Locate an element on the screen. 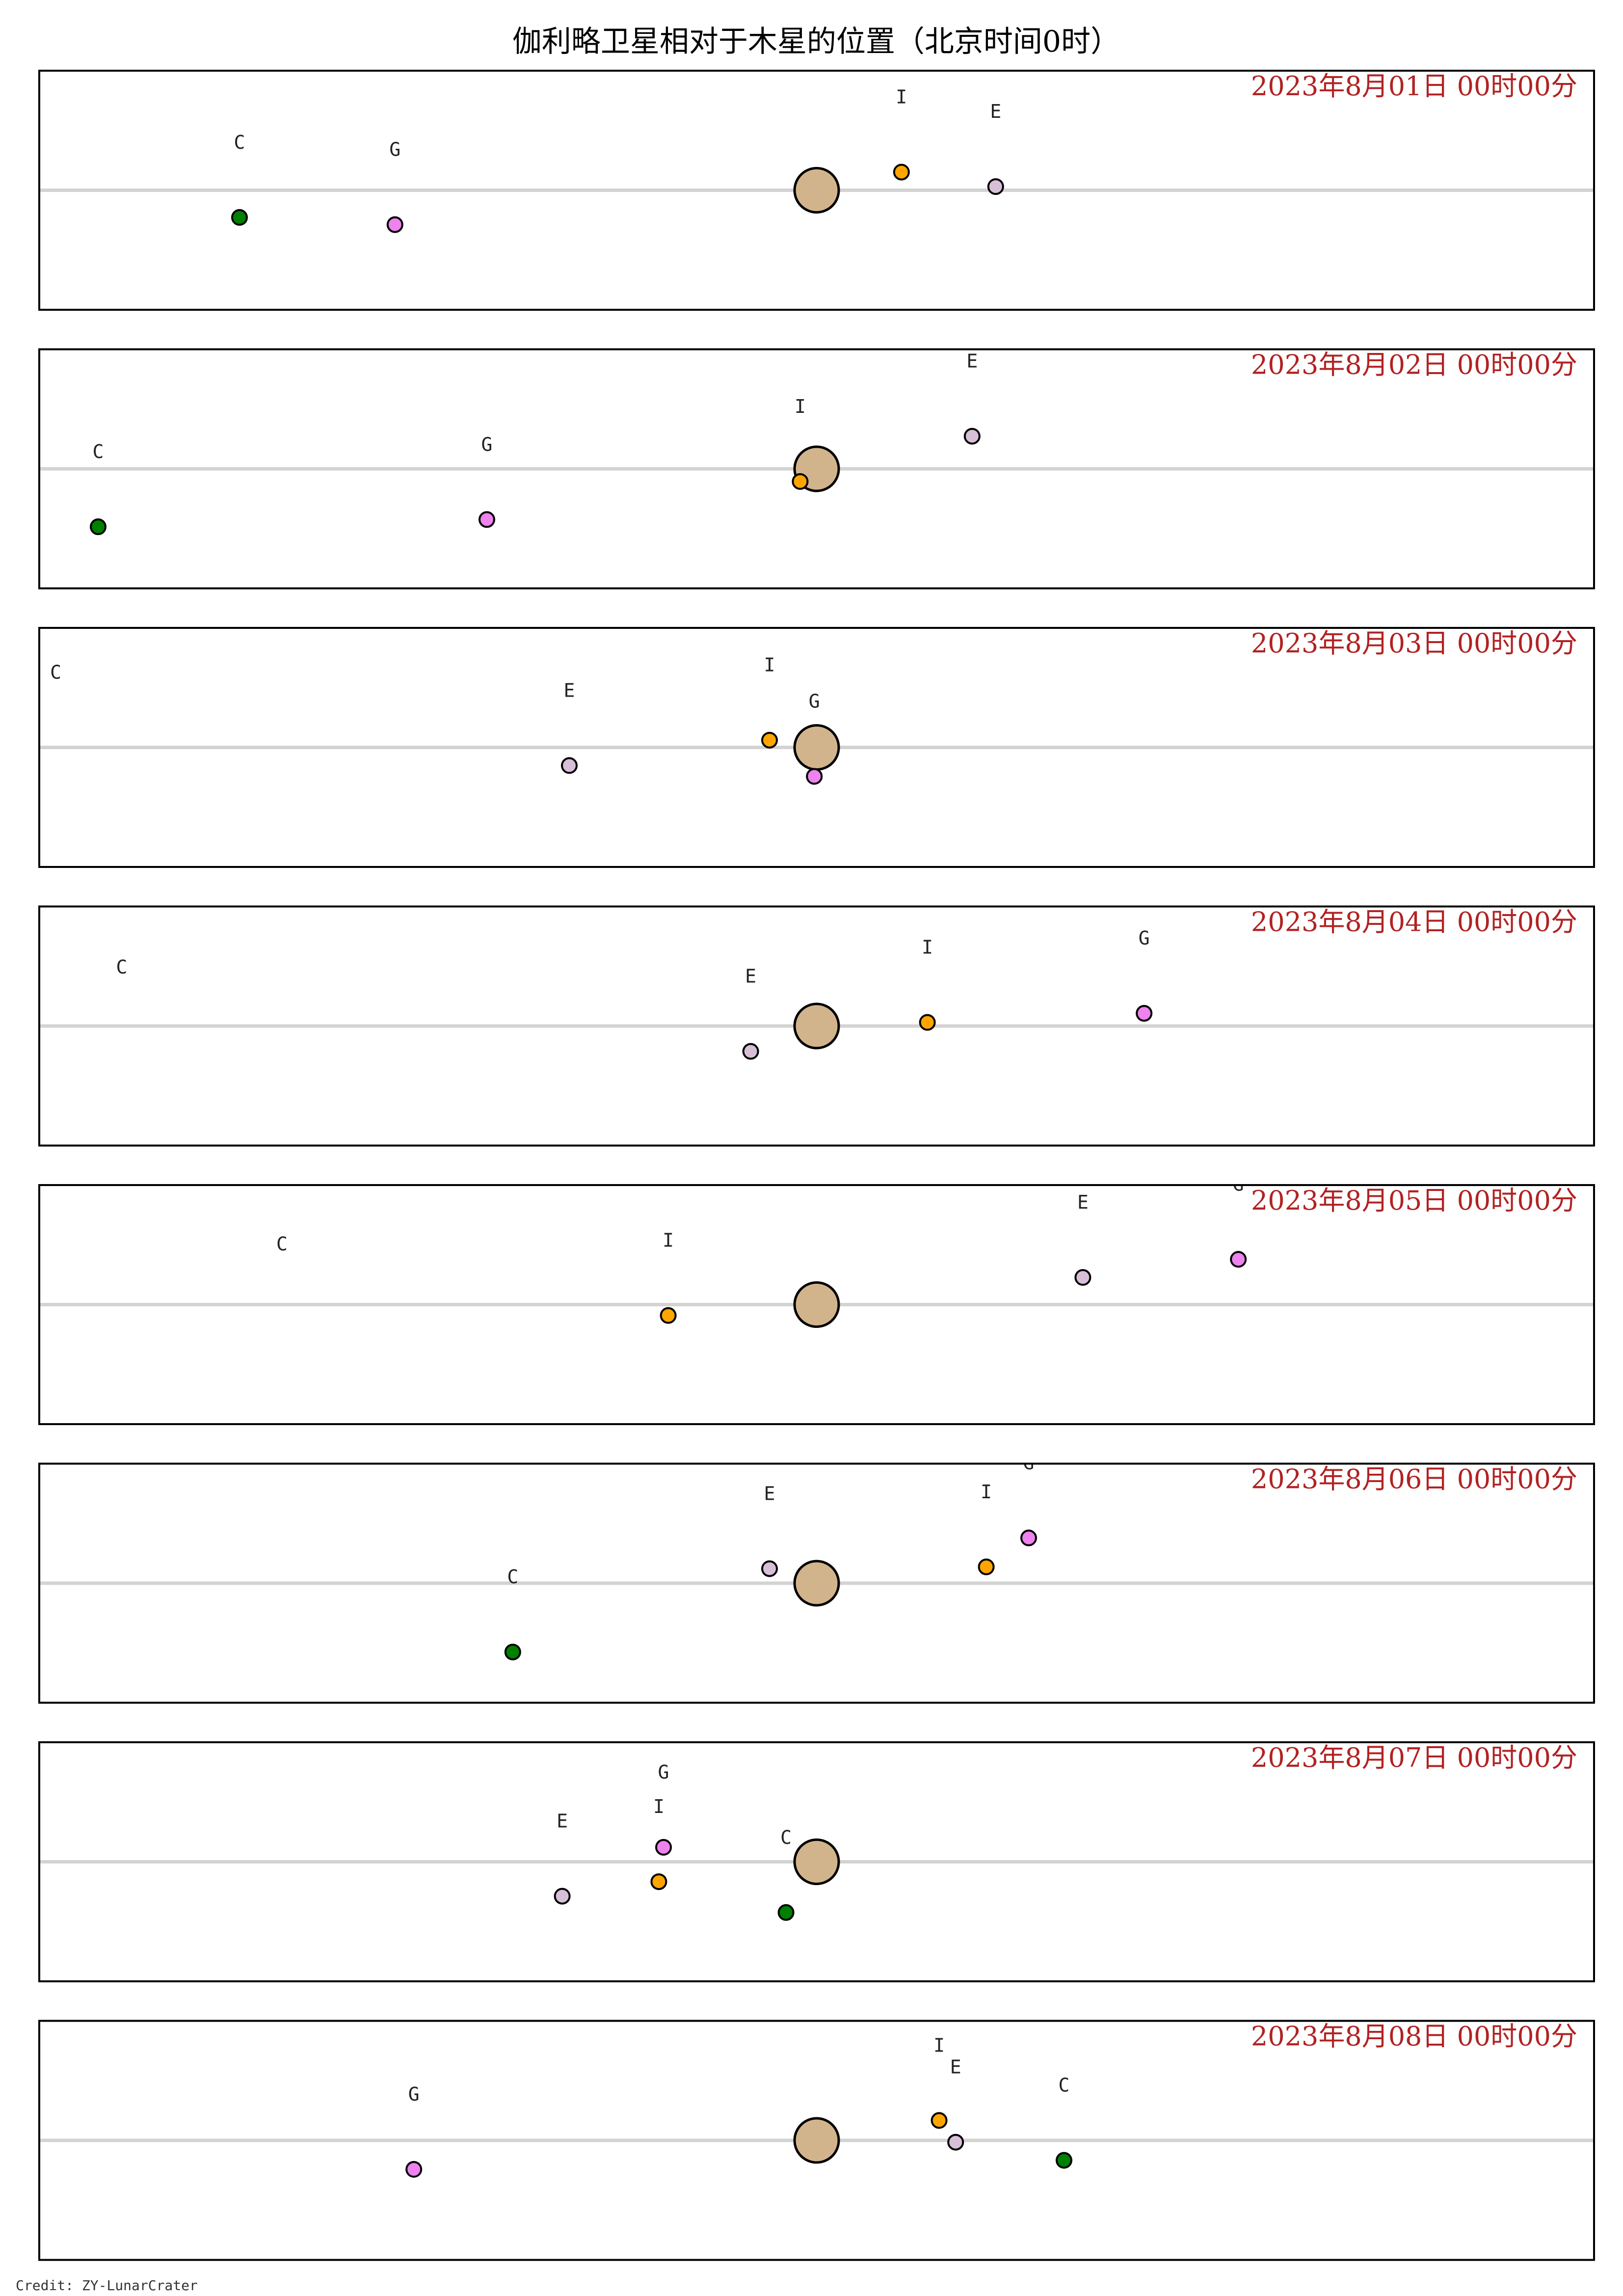 This screenshot has height=2296, width=1623. panel-date-label: 2023年8月06日 00时00分 is located at coordinates (1414, 1479).